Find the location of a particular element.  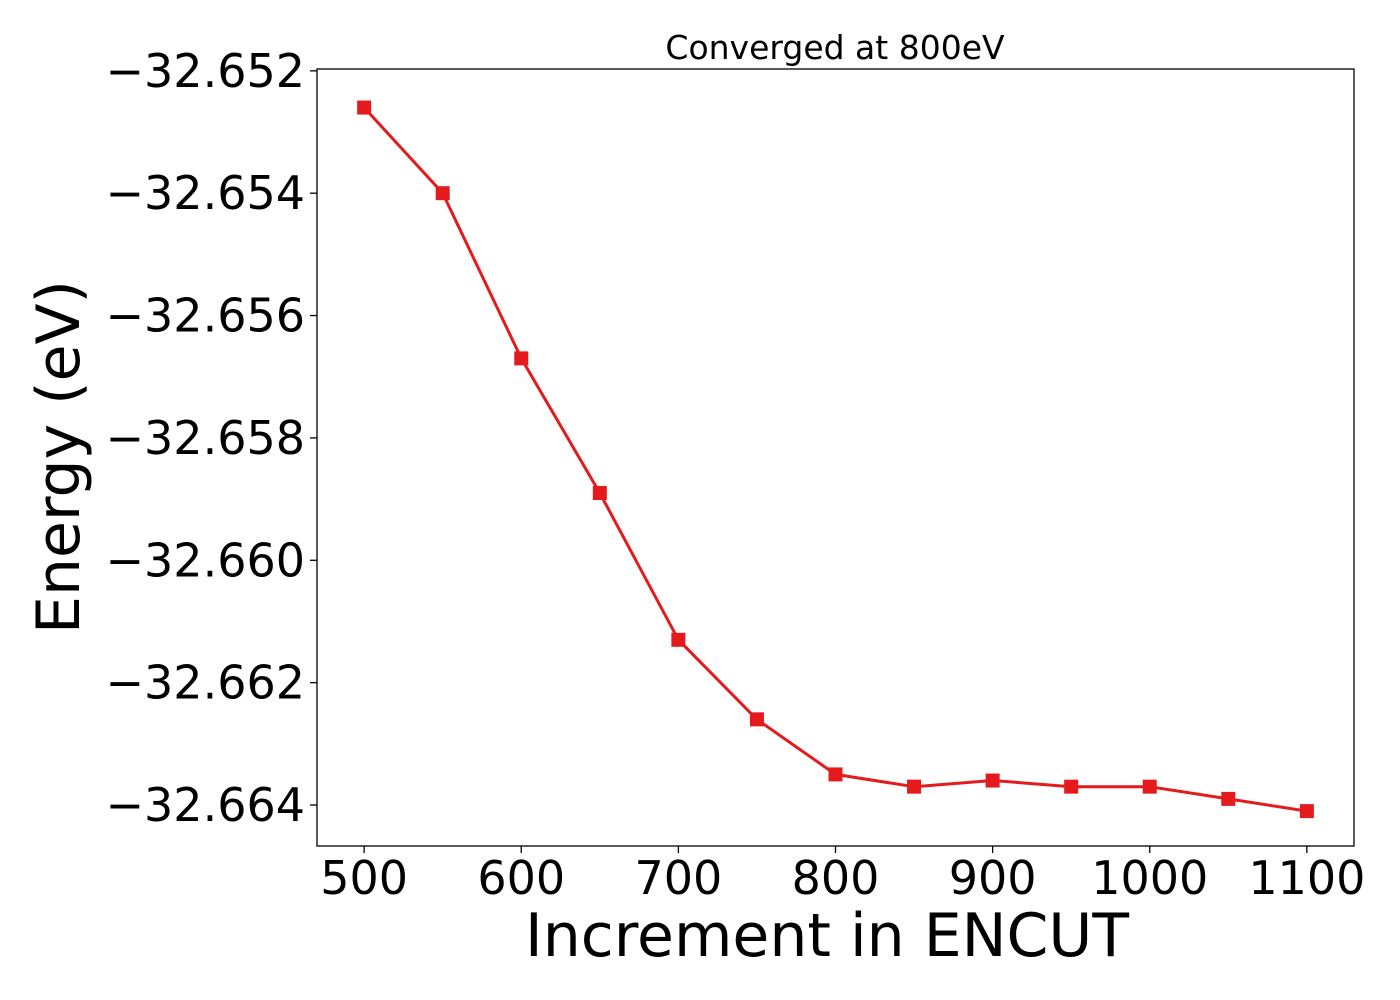

x-tick-label: 900 is located at coordinates (993, 878).